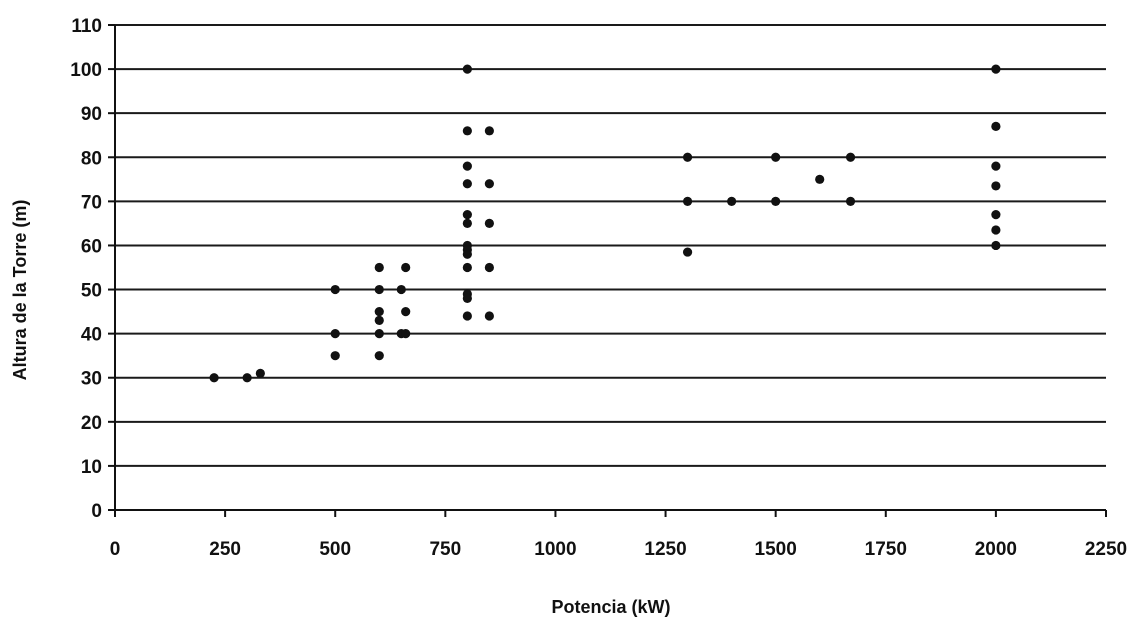  I want to click on y-tick-label-110: 110, so click(86, 26).